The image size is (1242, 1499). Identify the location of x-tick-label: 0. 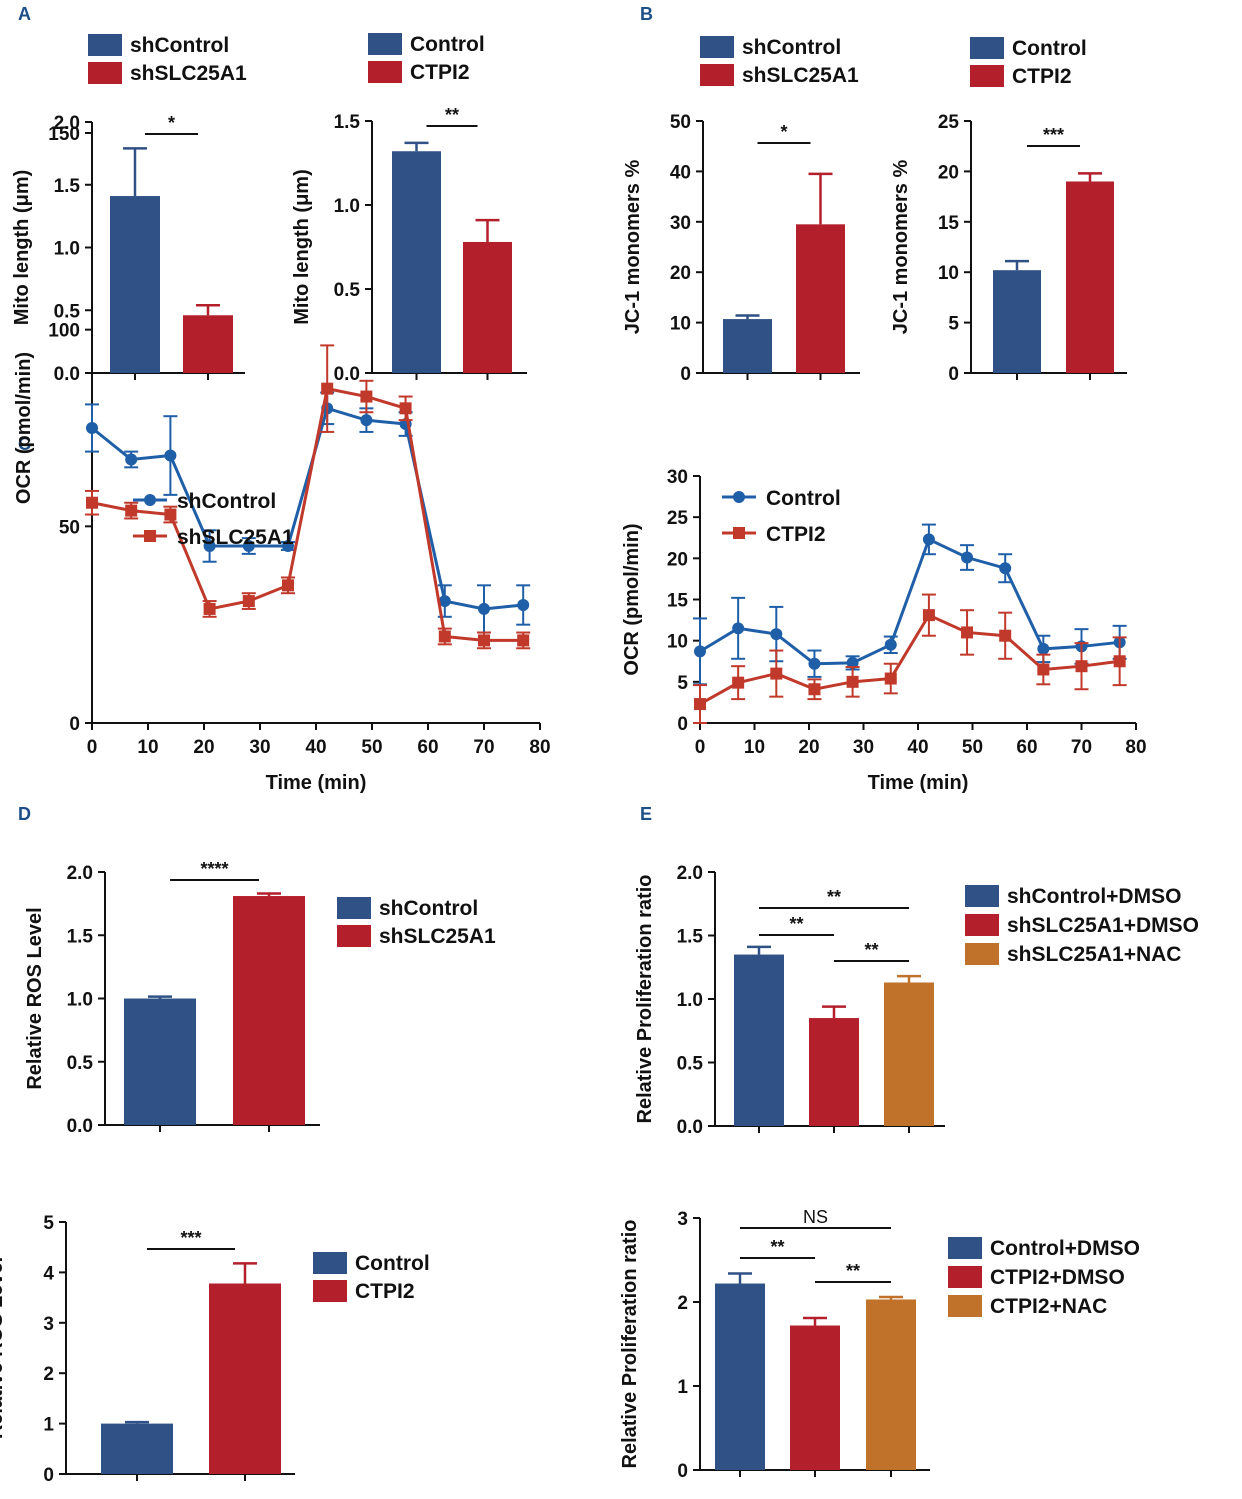
(92, 747).